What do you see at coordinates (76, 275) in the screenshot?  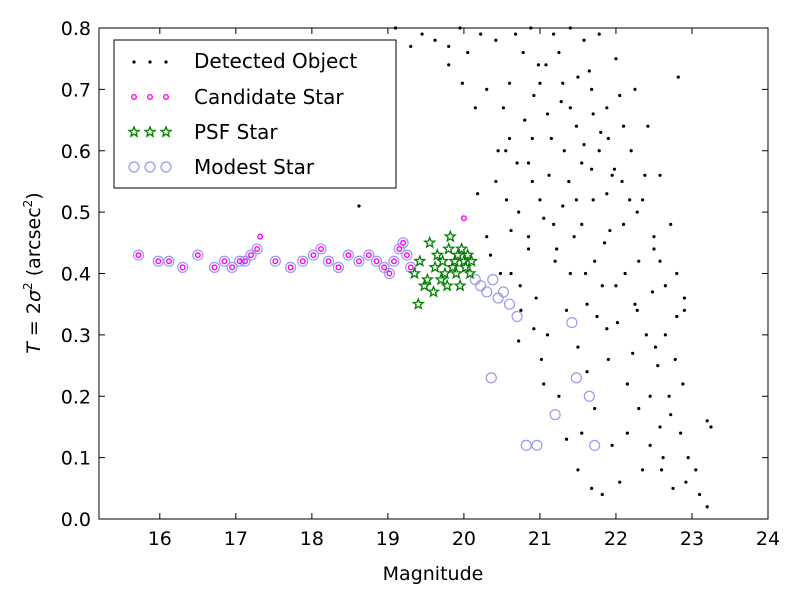 I see `y-tick-label: 0.4` at bounding box center [76, 275].